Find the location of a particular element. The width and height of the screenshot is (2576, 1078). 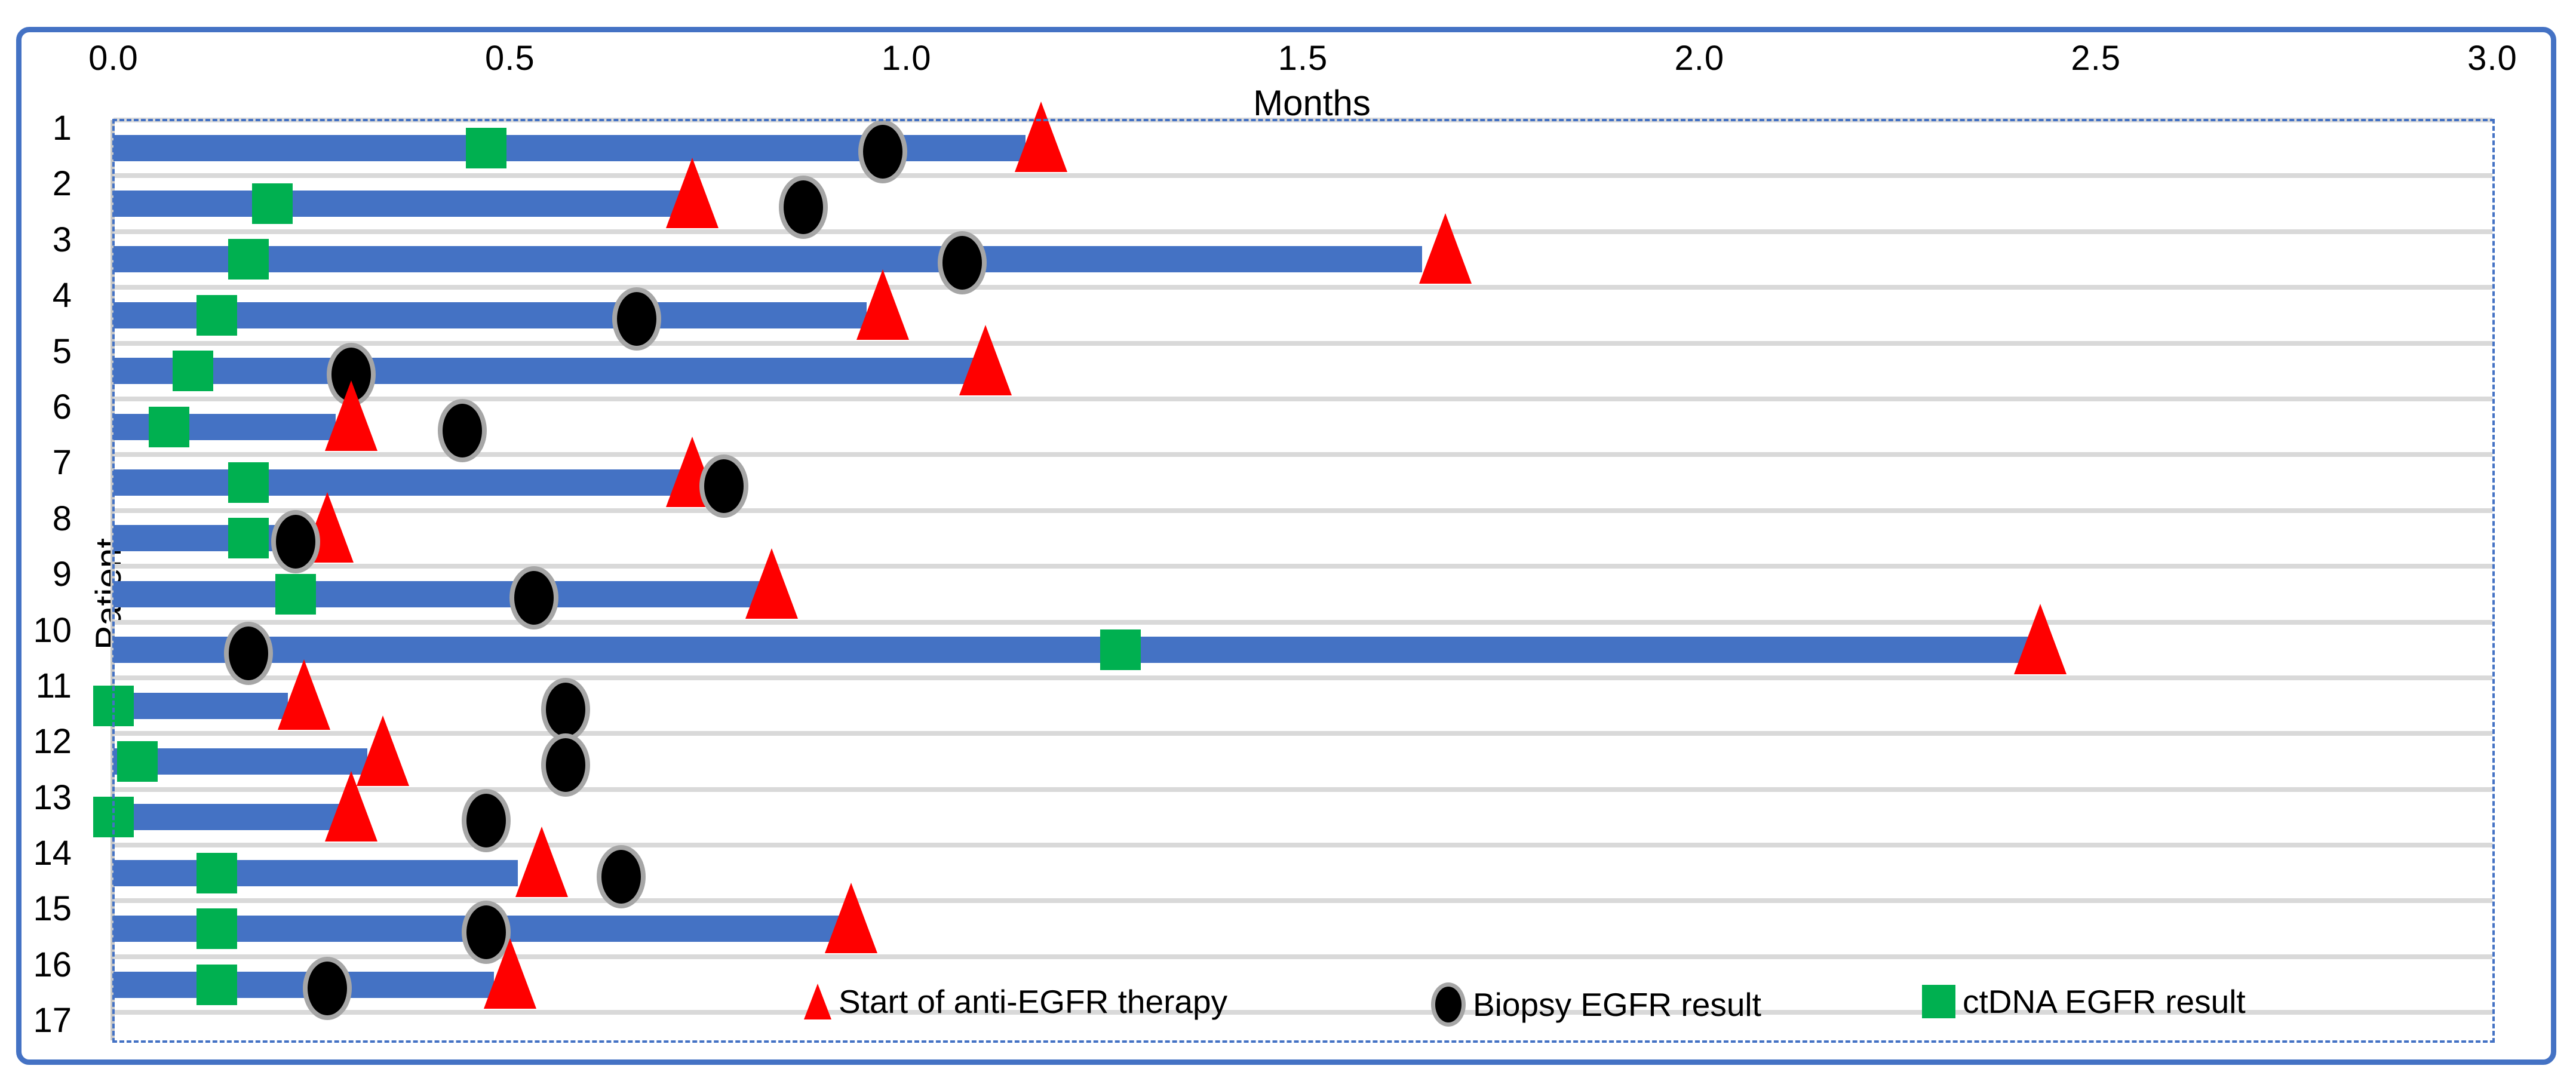

patient-2-therapy-marker is located at coordinates (692, 192).